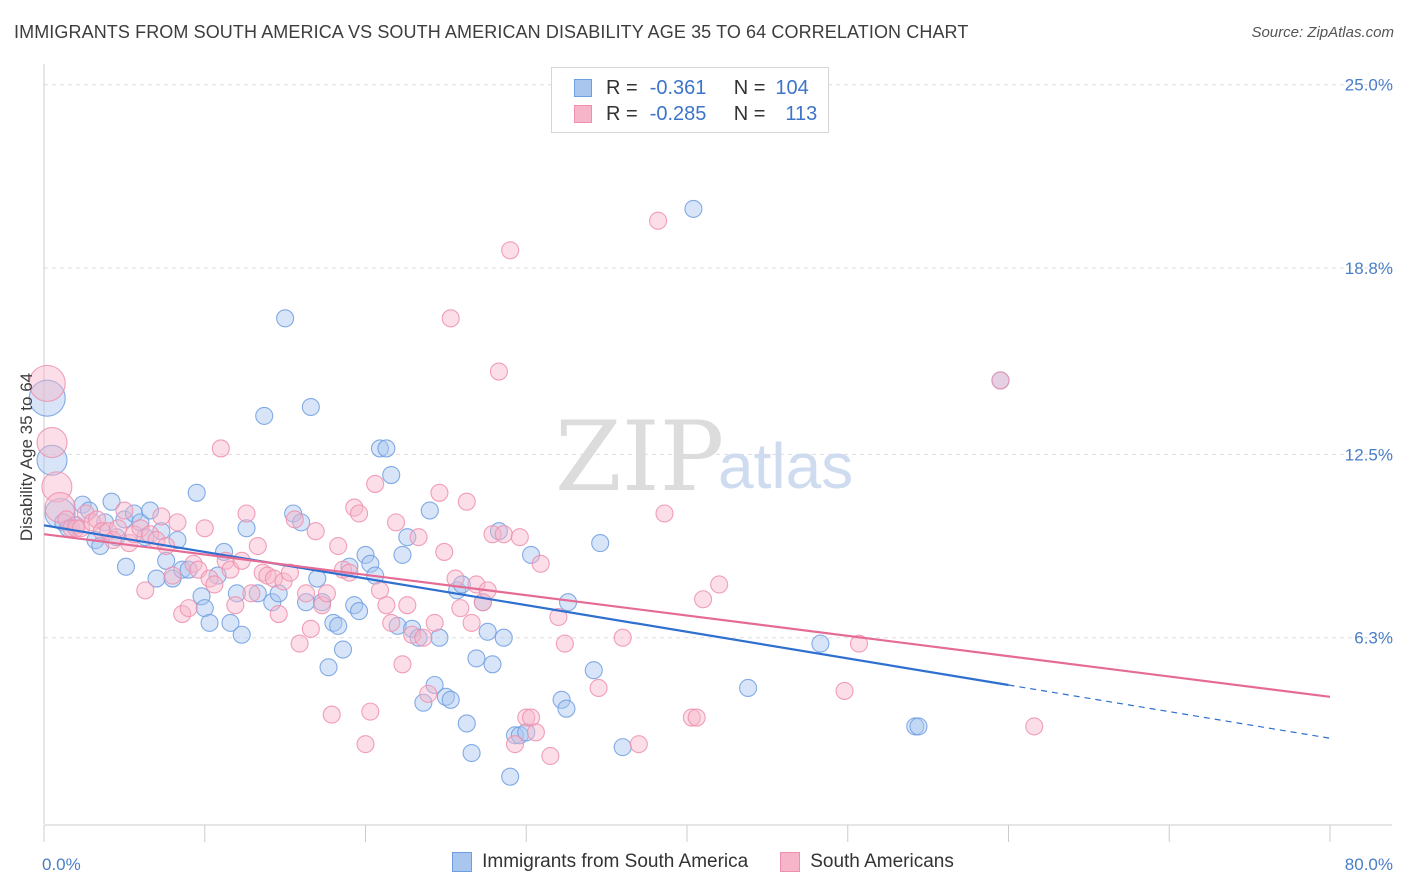  Describe the element at coordinates (639, 457) in the screenshot. I see `watermark-zip: ZIP` at that location.